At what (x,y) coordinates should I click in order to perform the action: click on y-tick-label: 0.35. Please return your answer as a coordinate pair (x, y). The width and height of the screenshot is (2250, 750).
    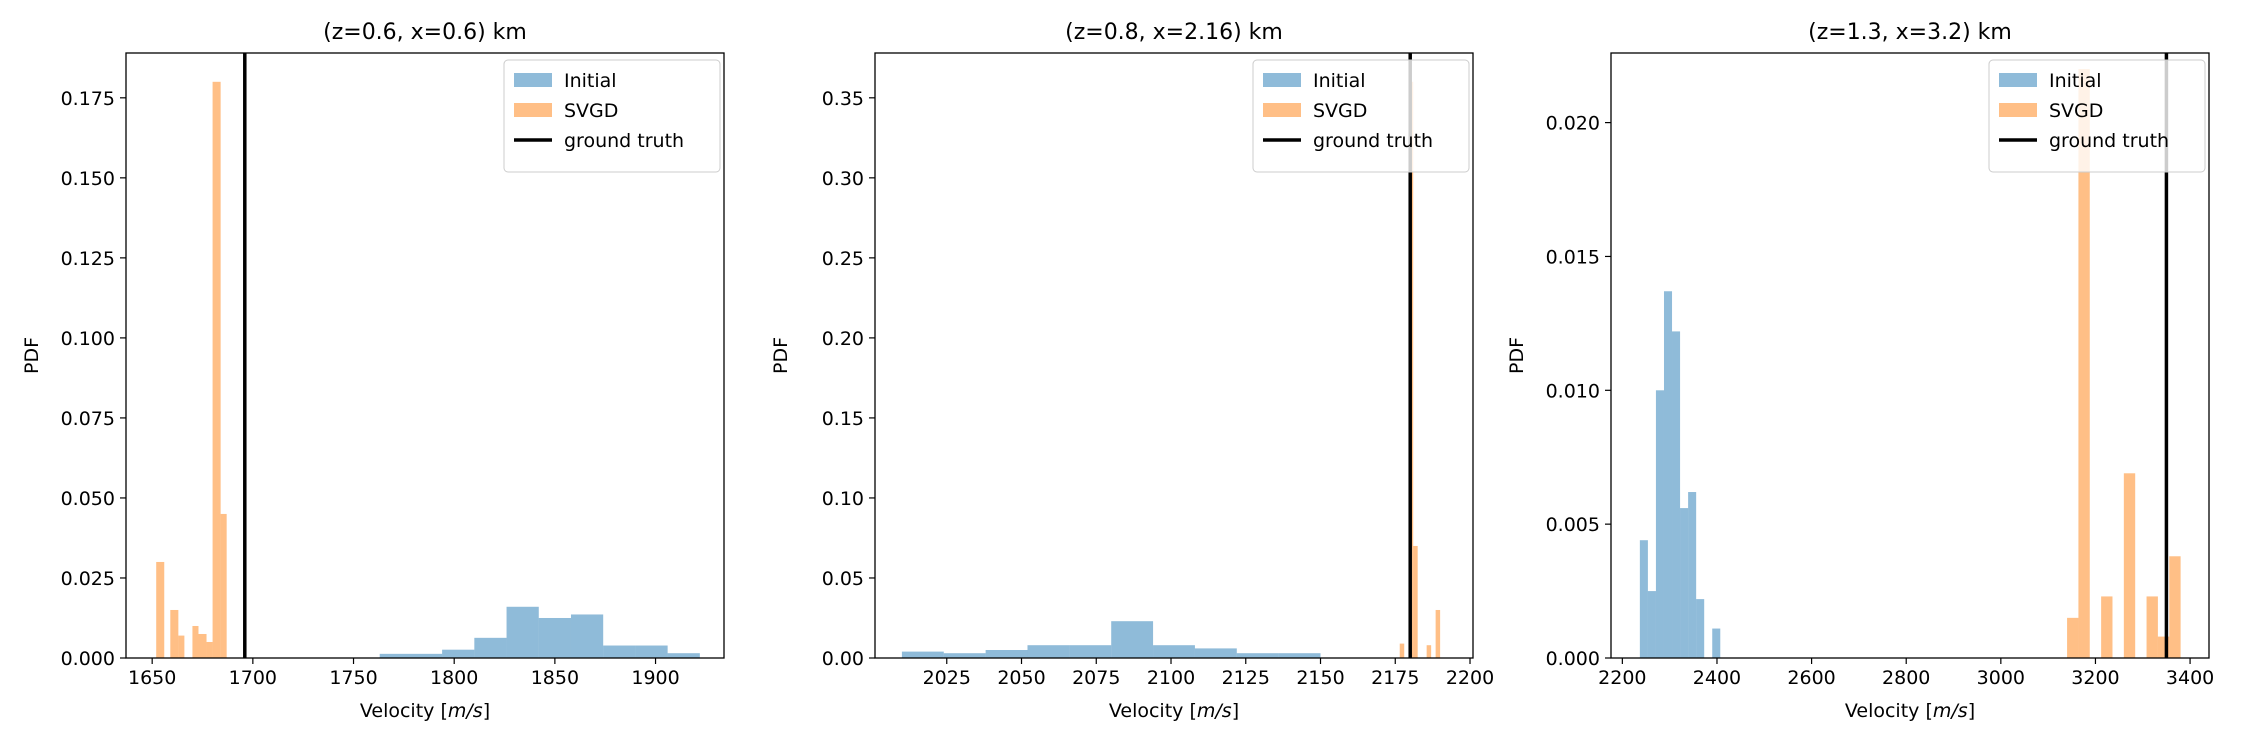
    Looking at the image, I should click on (843, 99).